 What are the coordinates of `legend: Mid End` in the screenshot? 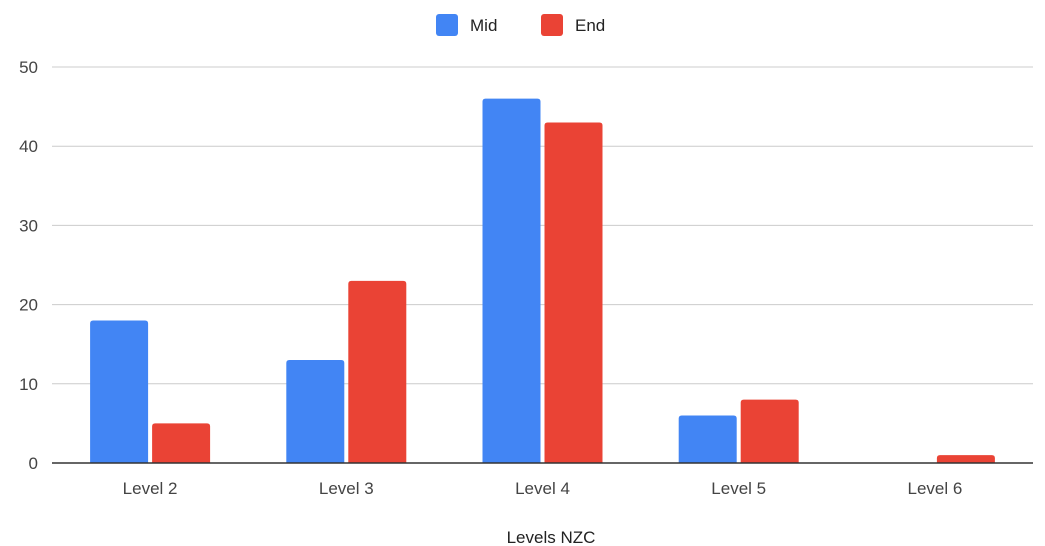 It's located at (520, 25).